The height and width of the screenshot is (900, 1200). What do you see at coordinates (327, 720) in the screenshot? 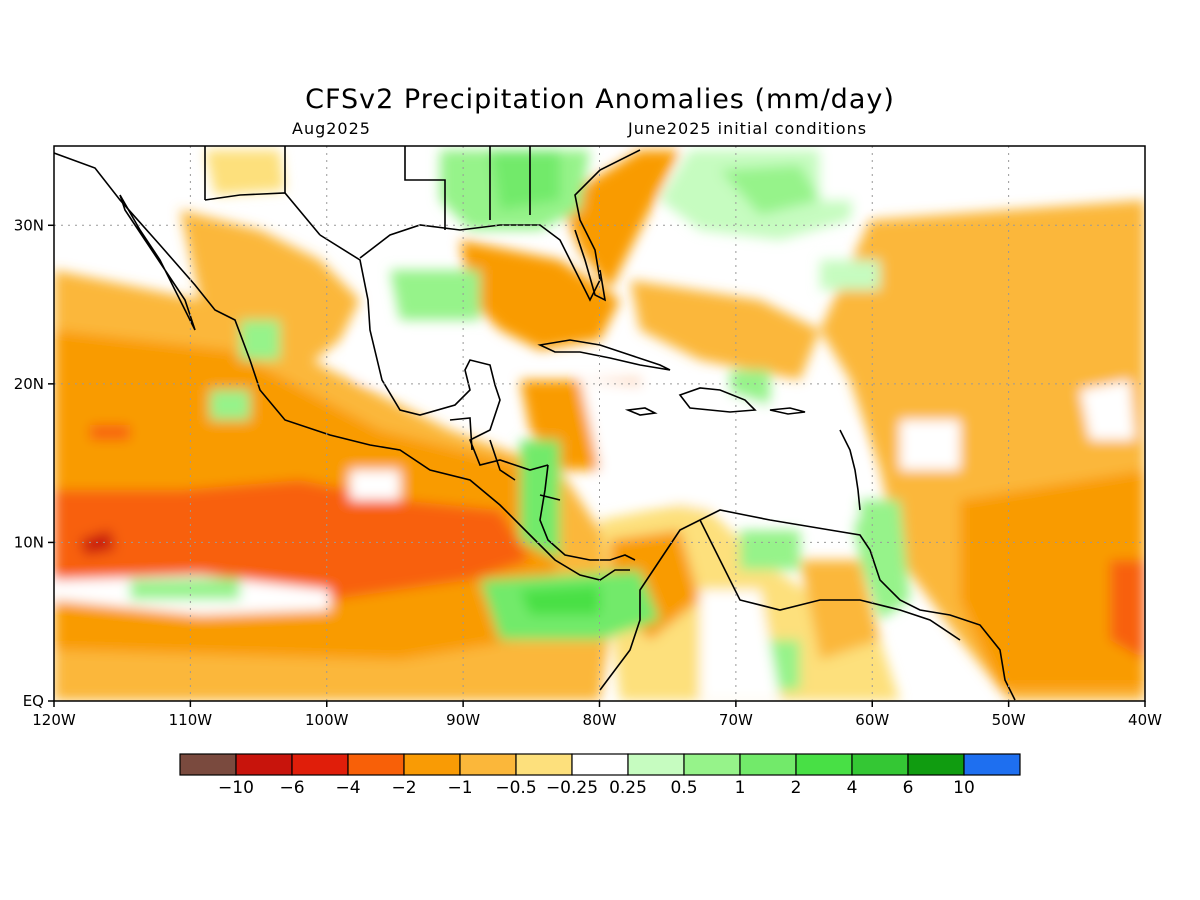
I see `x-tick-label: 100W` at bounding box center [327, 720].